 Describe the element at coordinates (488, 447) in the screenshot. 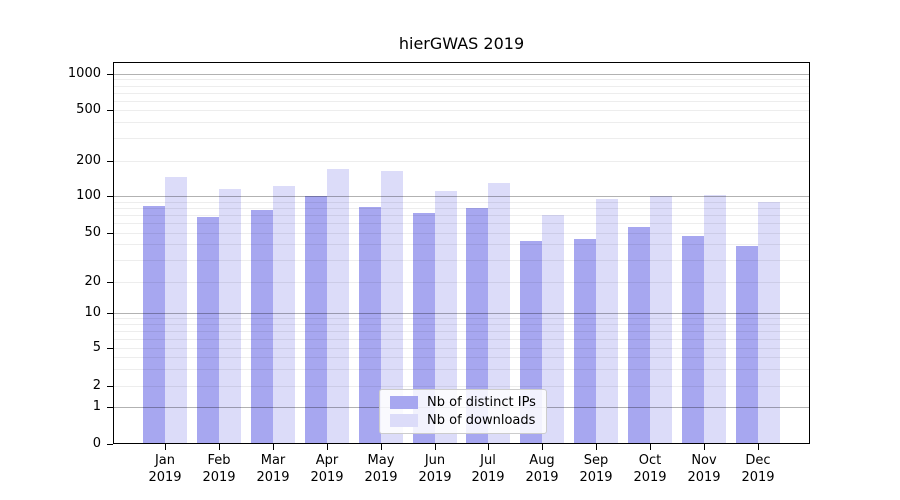

I see `x-tick-mark-jul-2019` at that location.